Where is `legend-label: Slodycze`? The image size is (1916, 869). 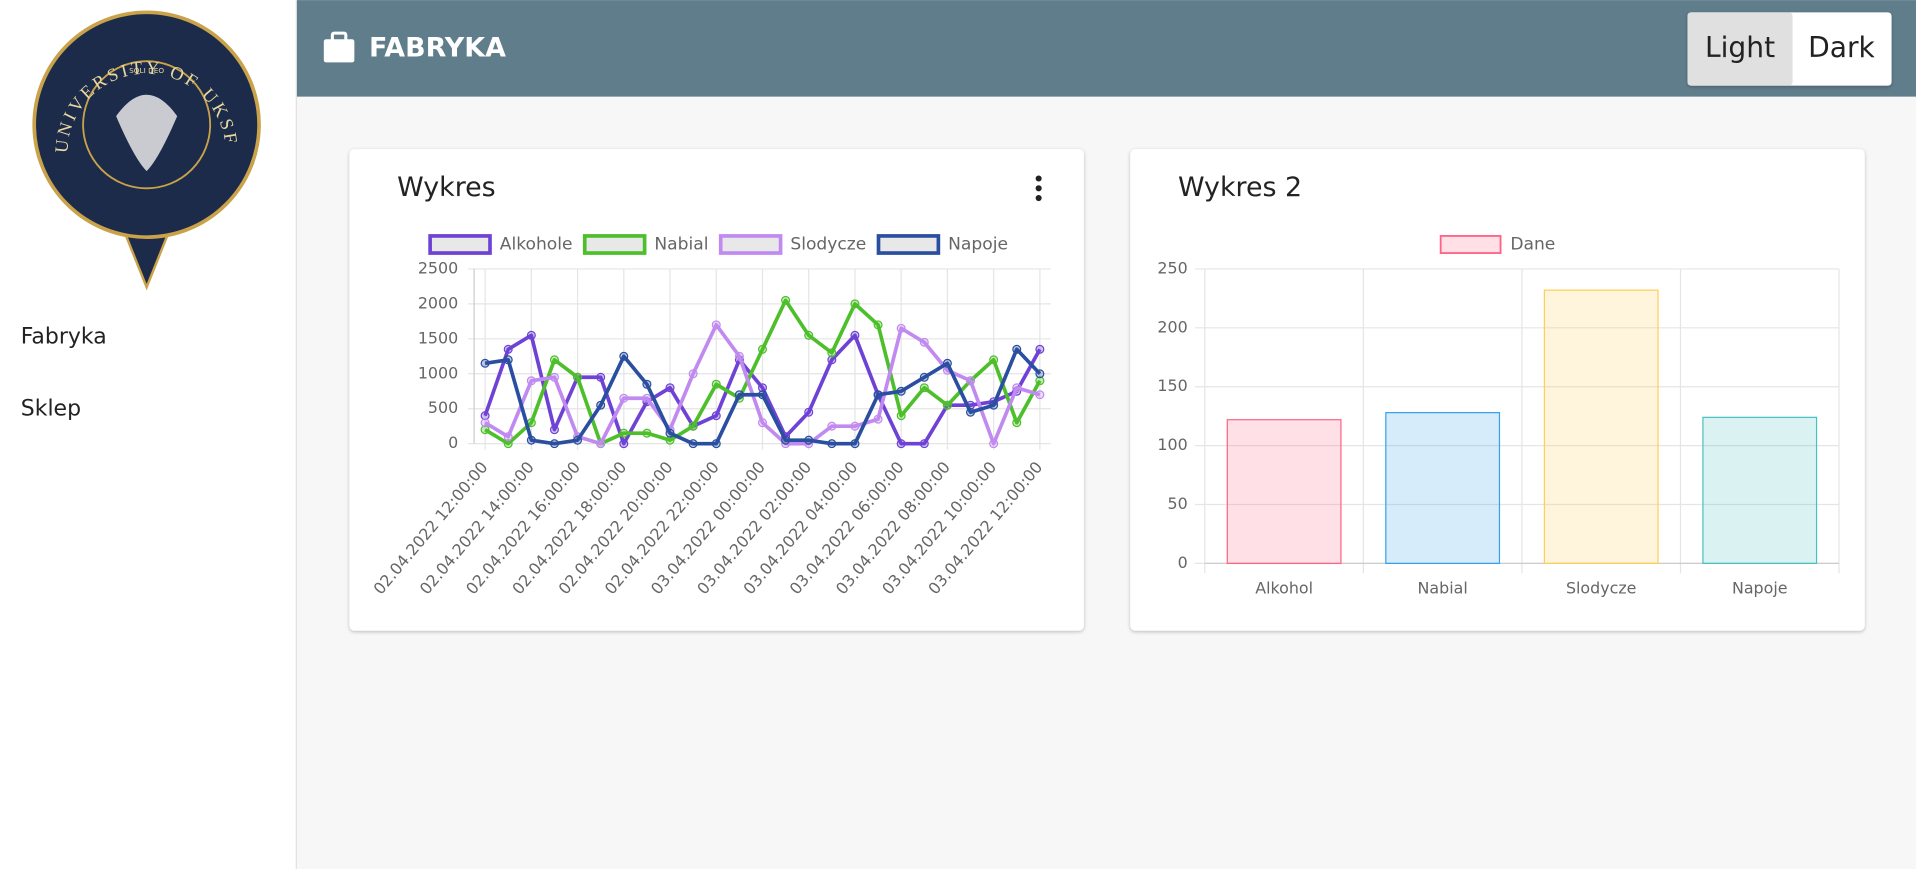 legend-label: Slodycze is located at coordinates (828, 244).